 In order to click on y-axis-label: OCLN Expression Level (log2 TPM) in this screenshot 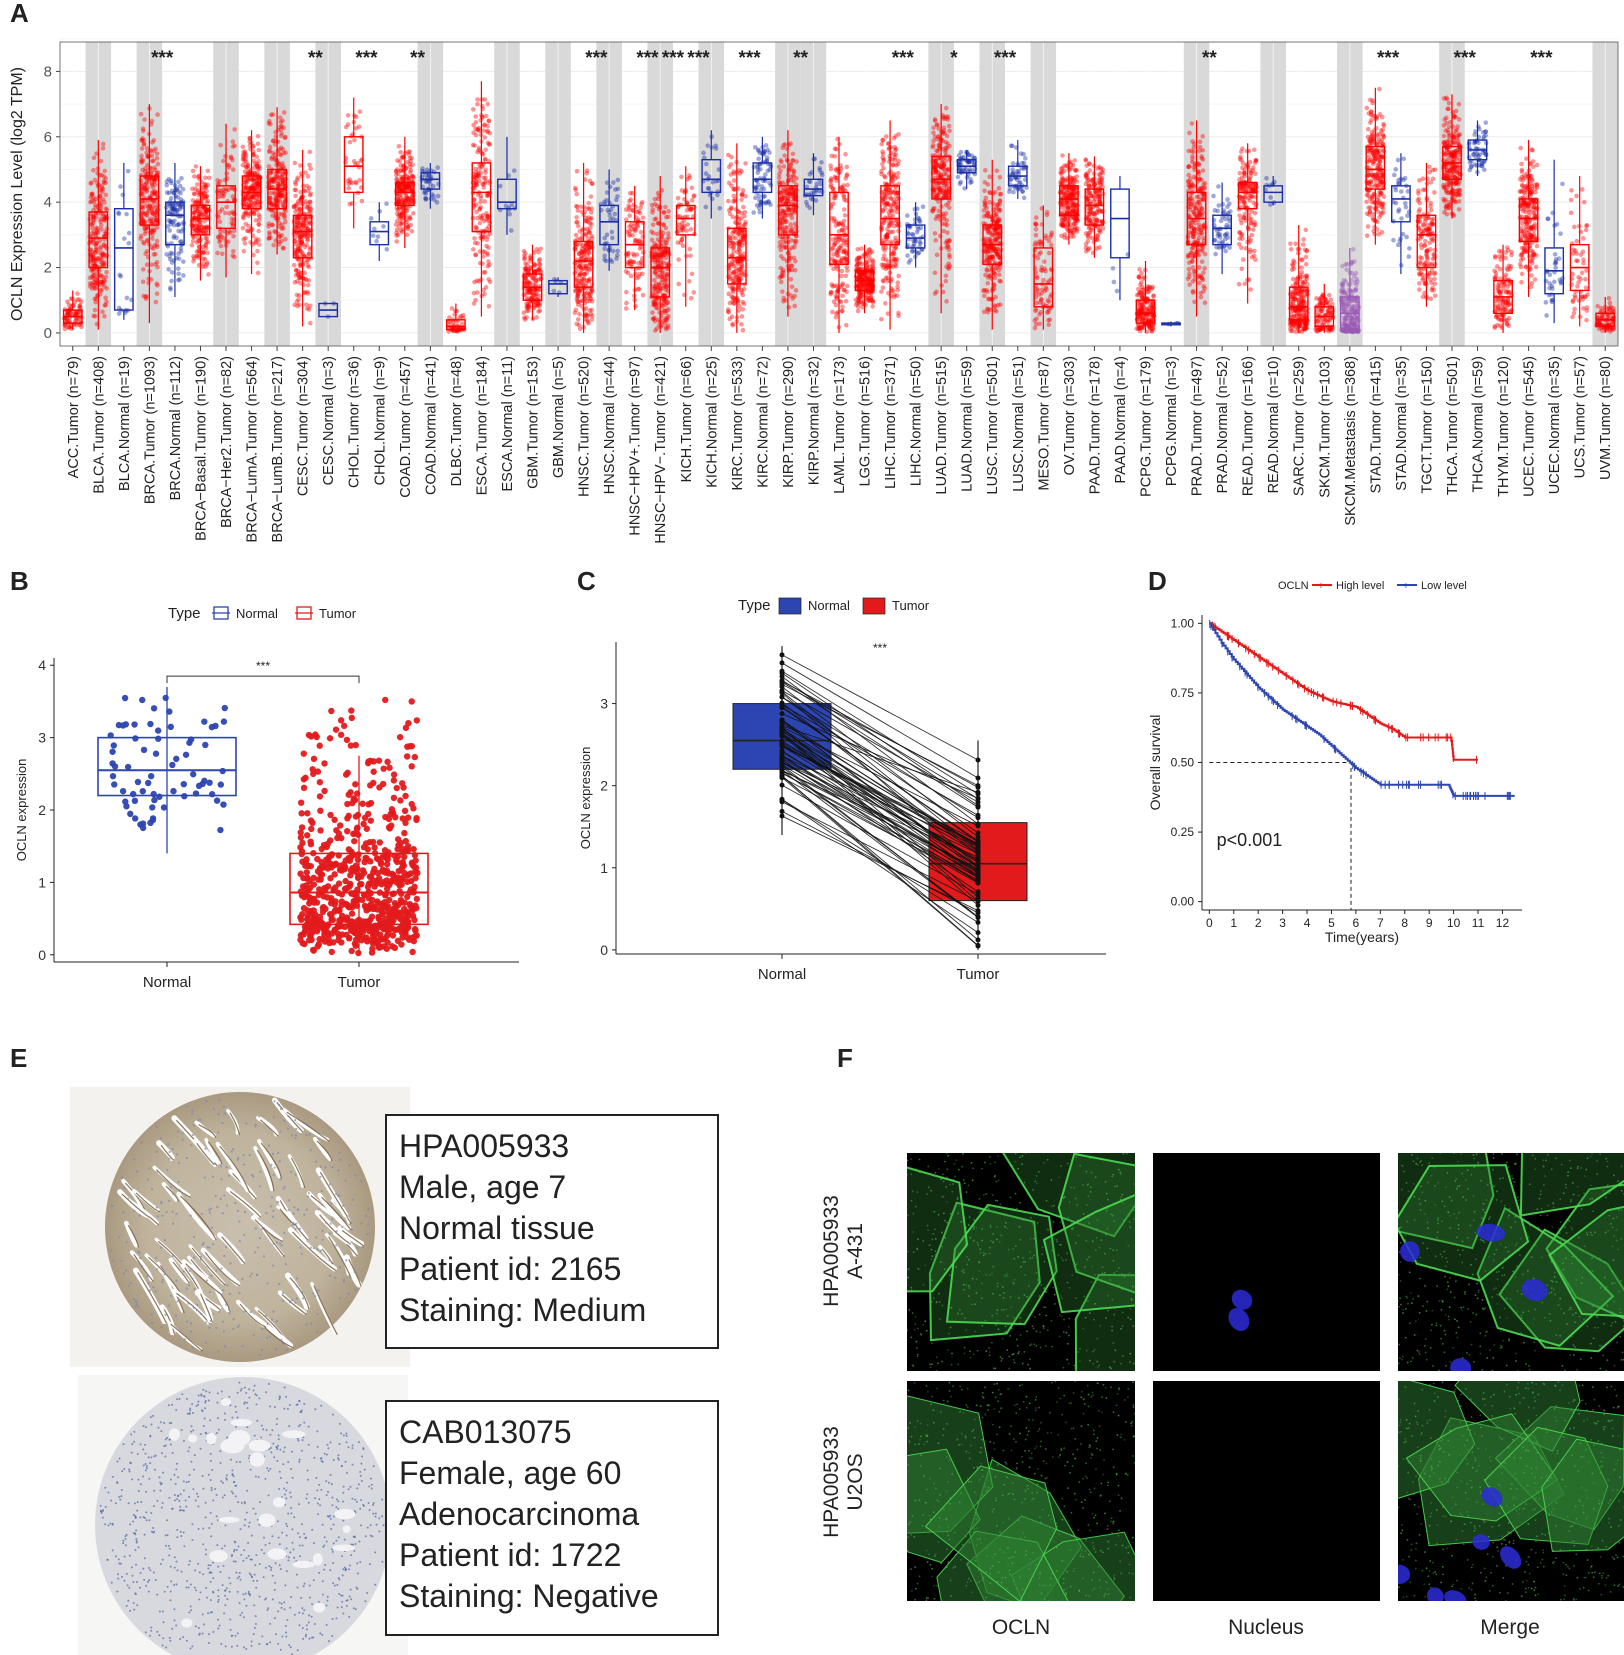, I will do `click(17, 194)`.